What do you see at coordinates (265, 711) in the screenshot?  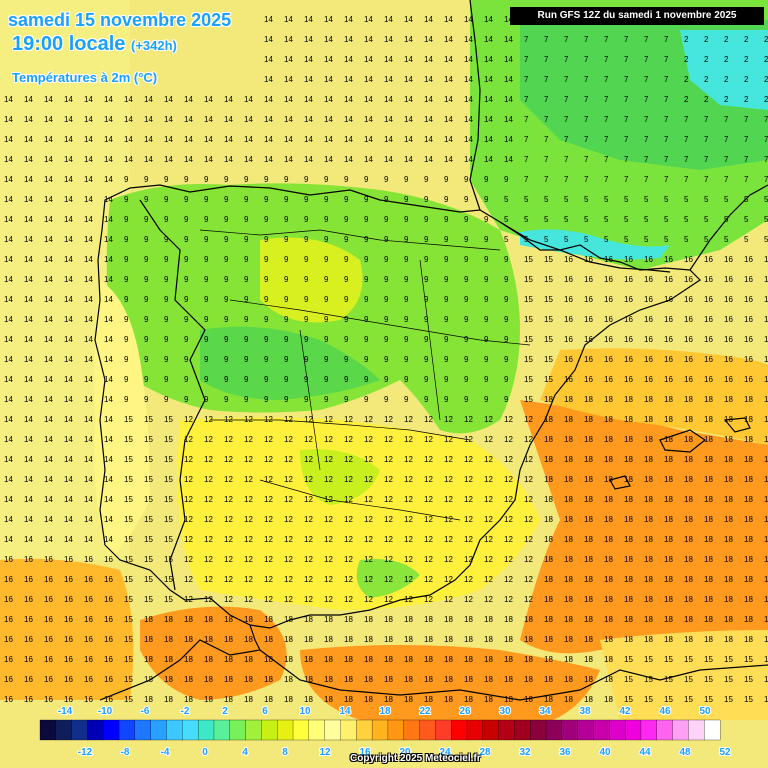 I see `legend-label: 6` at bounding box center [265, 711].